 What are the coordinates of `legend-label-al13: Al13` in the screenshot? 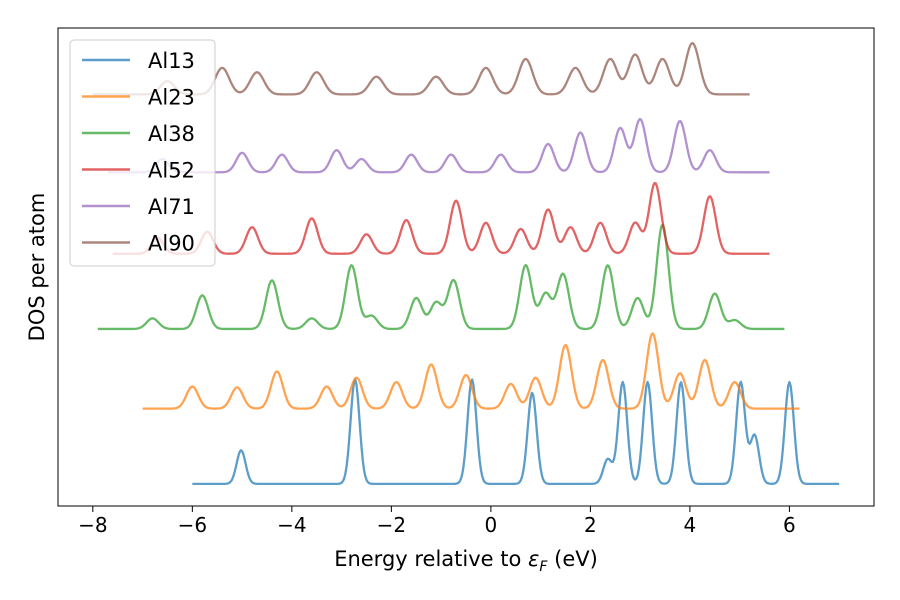 It's located at (171, 61).